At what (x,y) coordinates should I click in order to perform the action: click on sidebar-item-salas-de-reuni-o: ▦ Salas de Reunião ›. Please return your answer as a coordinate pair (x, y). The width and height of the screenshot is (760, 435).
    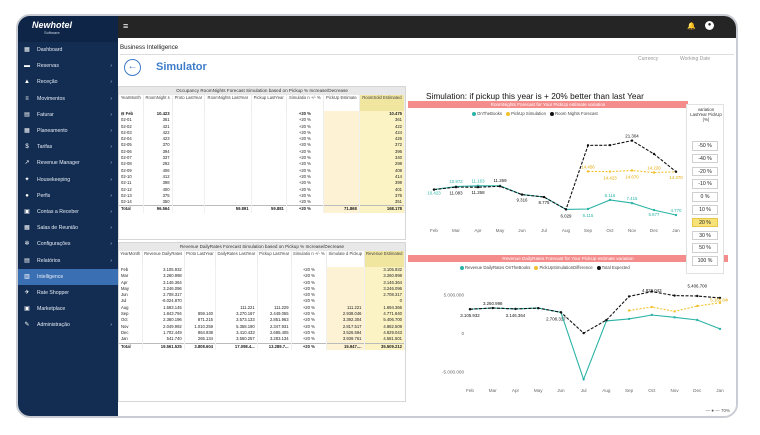
    Looking at the image, I should click on (68, 228).